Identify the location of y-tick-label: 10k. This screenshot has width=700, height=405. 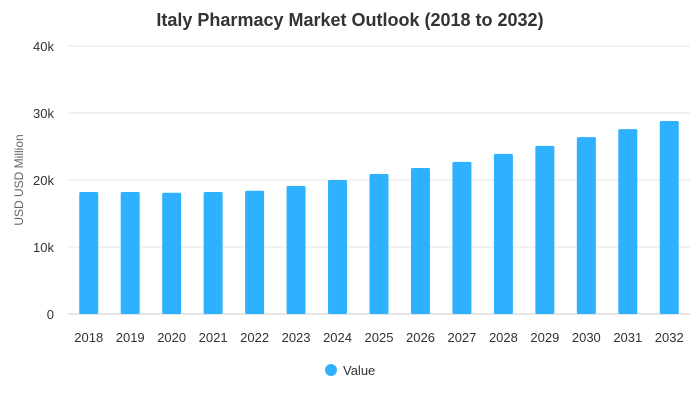
(43, 247).